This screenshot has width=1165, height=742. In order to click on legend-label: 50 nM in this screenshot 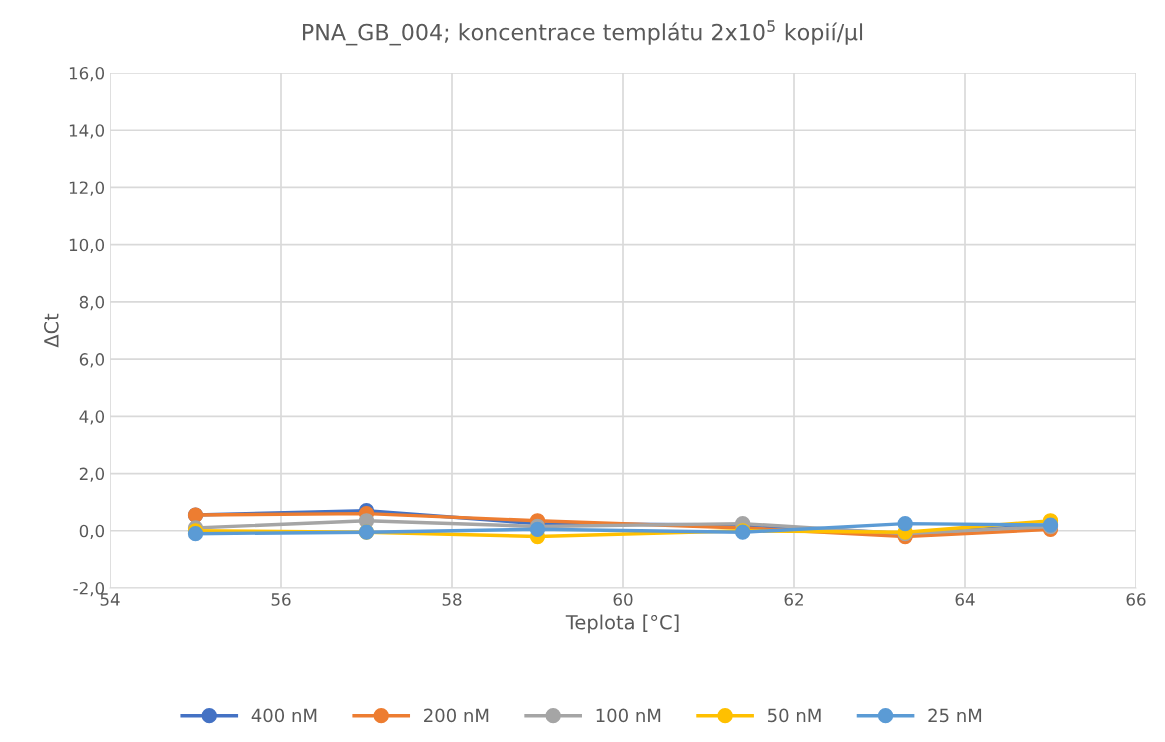, I will do `click(794, 715)`.